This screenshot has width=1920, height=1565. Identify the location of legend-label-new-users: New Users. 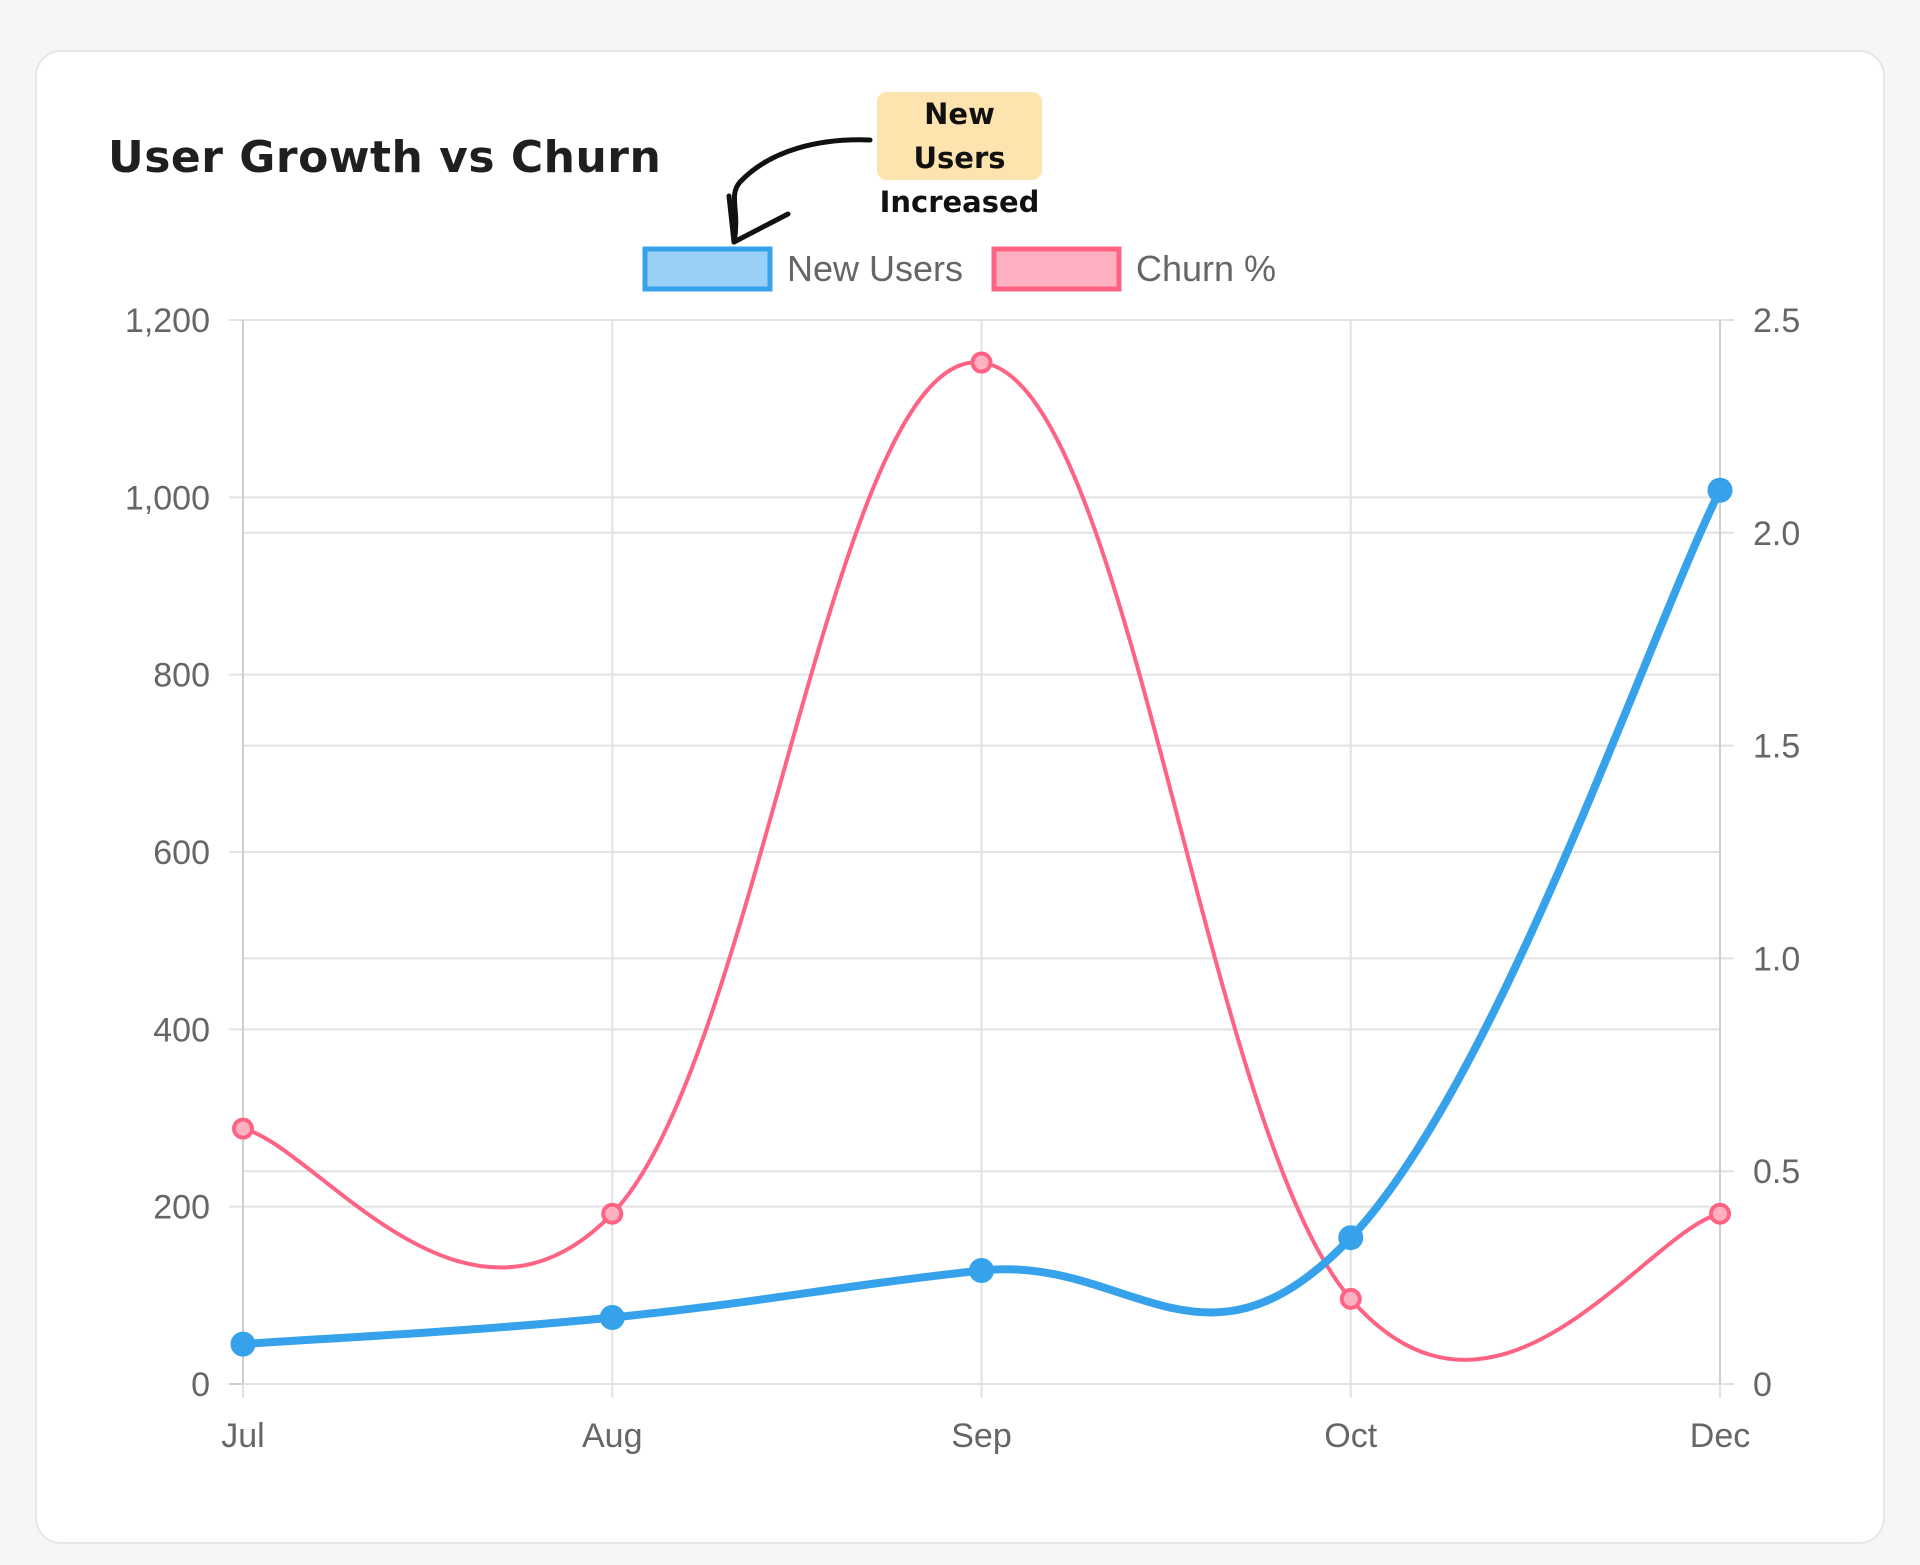
(875, 268).